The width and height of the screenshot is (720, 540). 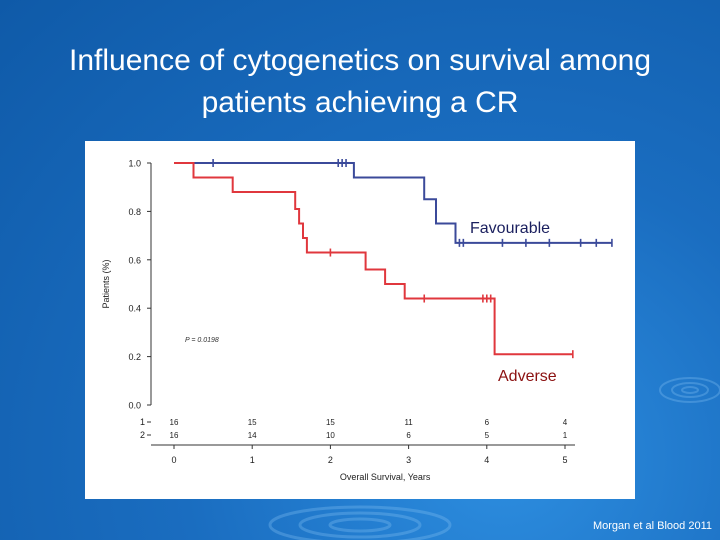 I want to click on y-axis-label: Patients (%), so click(x=106, y=283).